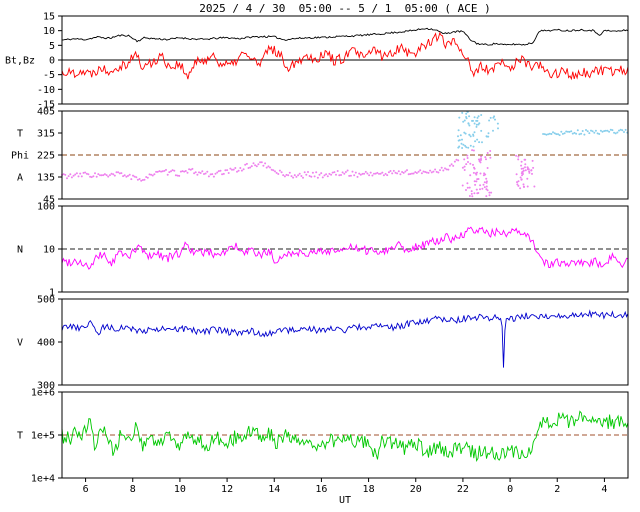  I want to click on y-tick-label: 1, so click(52, 293).